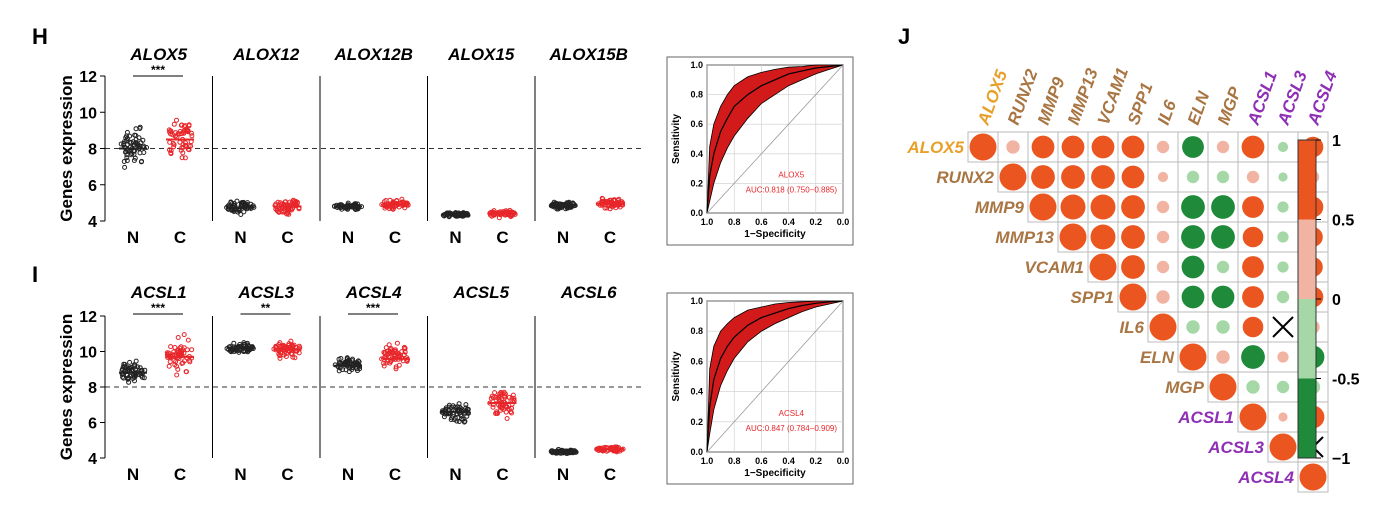 The width and height of the screenshot is (1396, 516). What do you see at coordinates (66, 387) in the screenshot?
I see `y-axis-label: Genes expression` at bounding box center [66, 387].